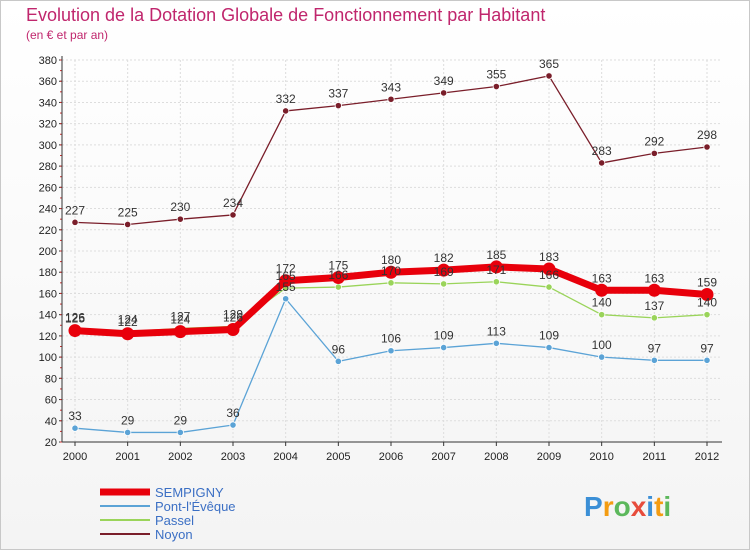 The width and height of the screenshot is (750, 550). Describe the element at coordinates (286, 276) in the screenshot. I see `data-label: 165` at that location.